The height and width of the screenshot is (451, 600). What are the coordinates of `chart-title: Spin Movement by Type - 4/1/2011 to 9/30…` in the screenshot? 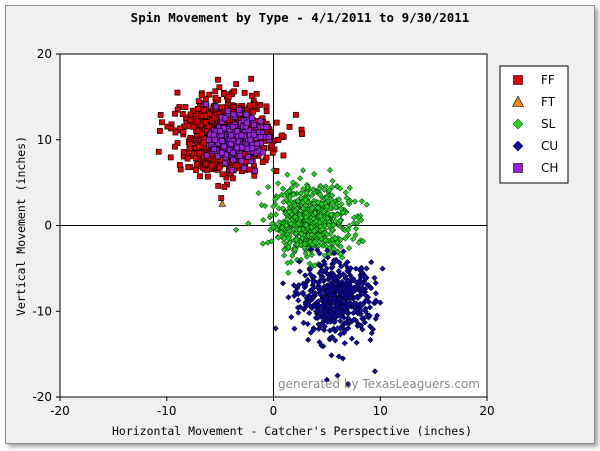 It's located at (300, 17).